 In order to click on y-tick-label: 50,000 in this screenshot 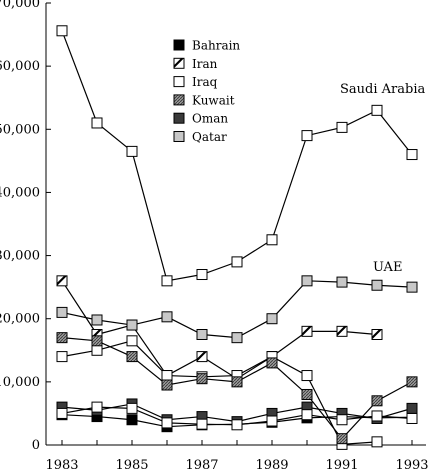, I will do `click(20, 129)`.